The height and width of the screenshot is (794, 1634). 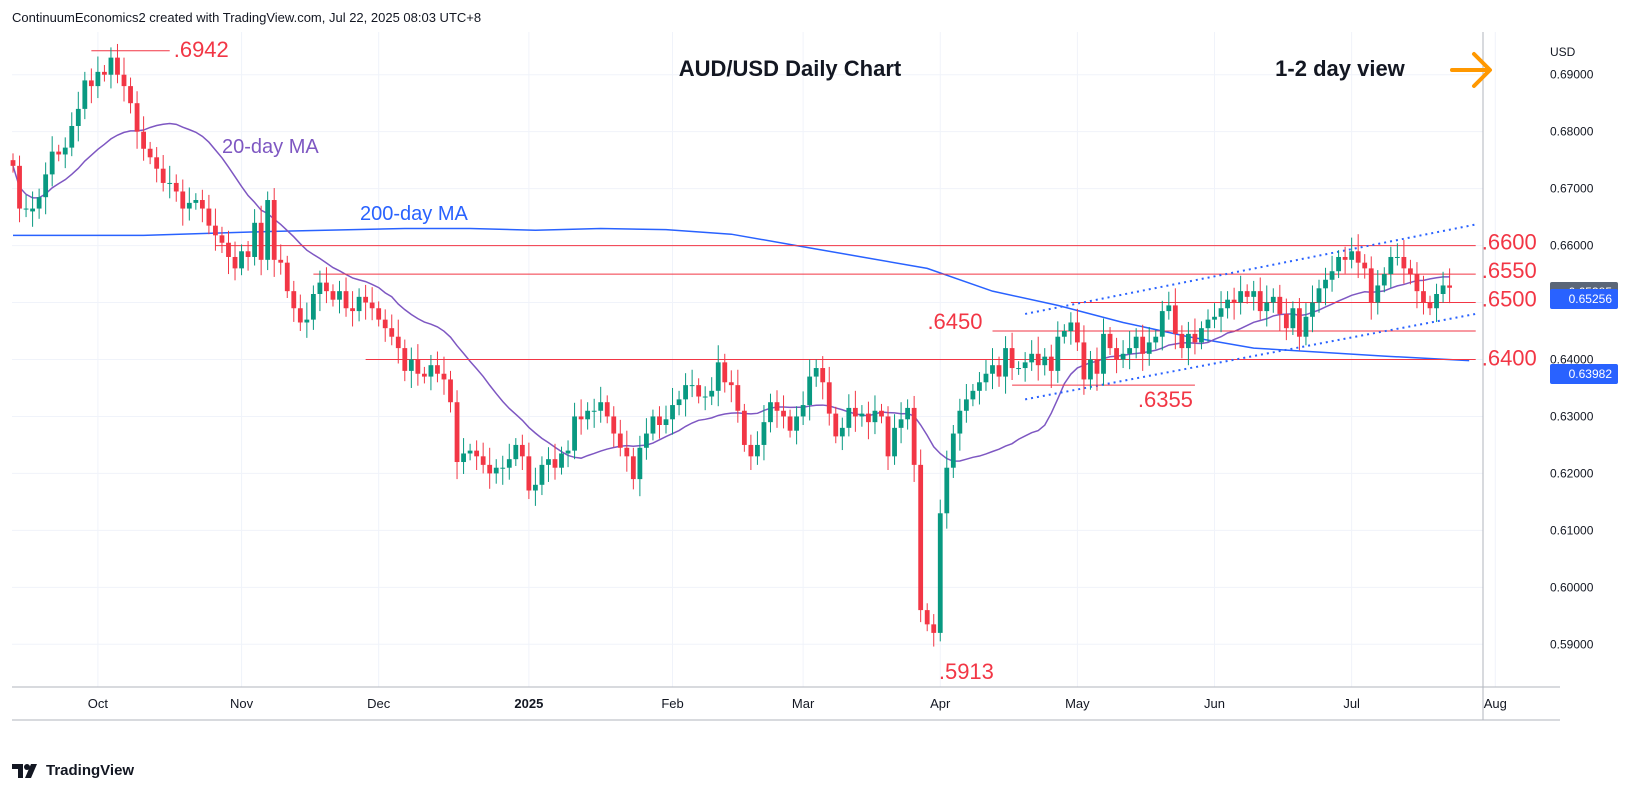 What do you see at coordinates (1250, 269) in the screenshot?
I see `channel-upper-line` at bounding box center [1250, 269].